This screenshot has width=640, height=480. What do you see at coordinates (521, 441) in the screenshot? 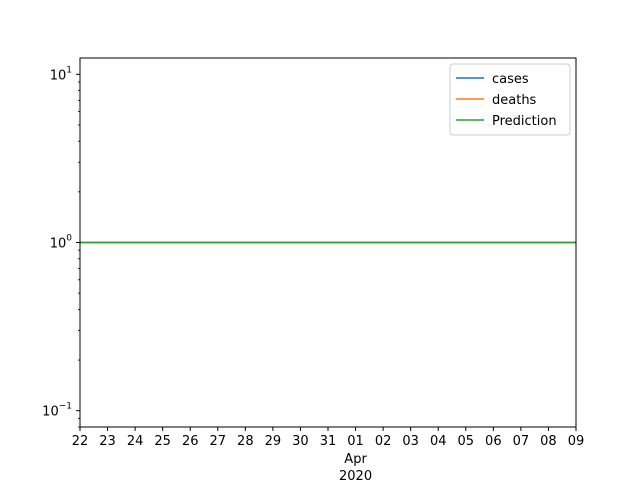
I see `x-tick-label: 07` at bounding box center [521, 441].